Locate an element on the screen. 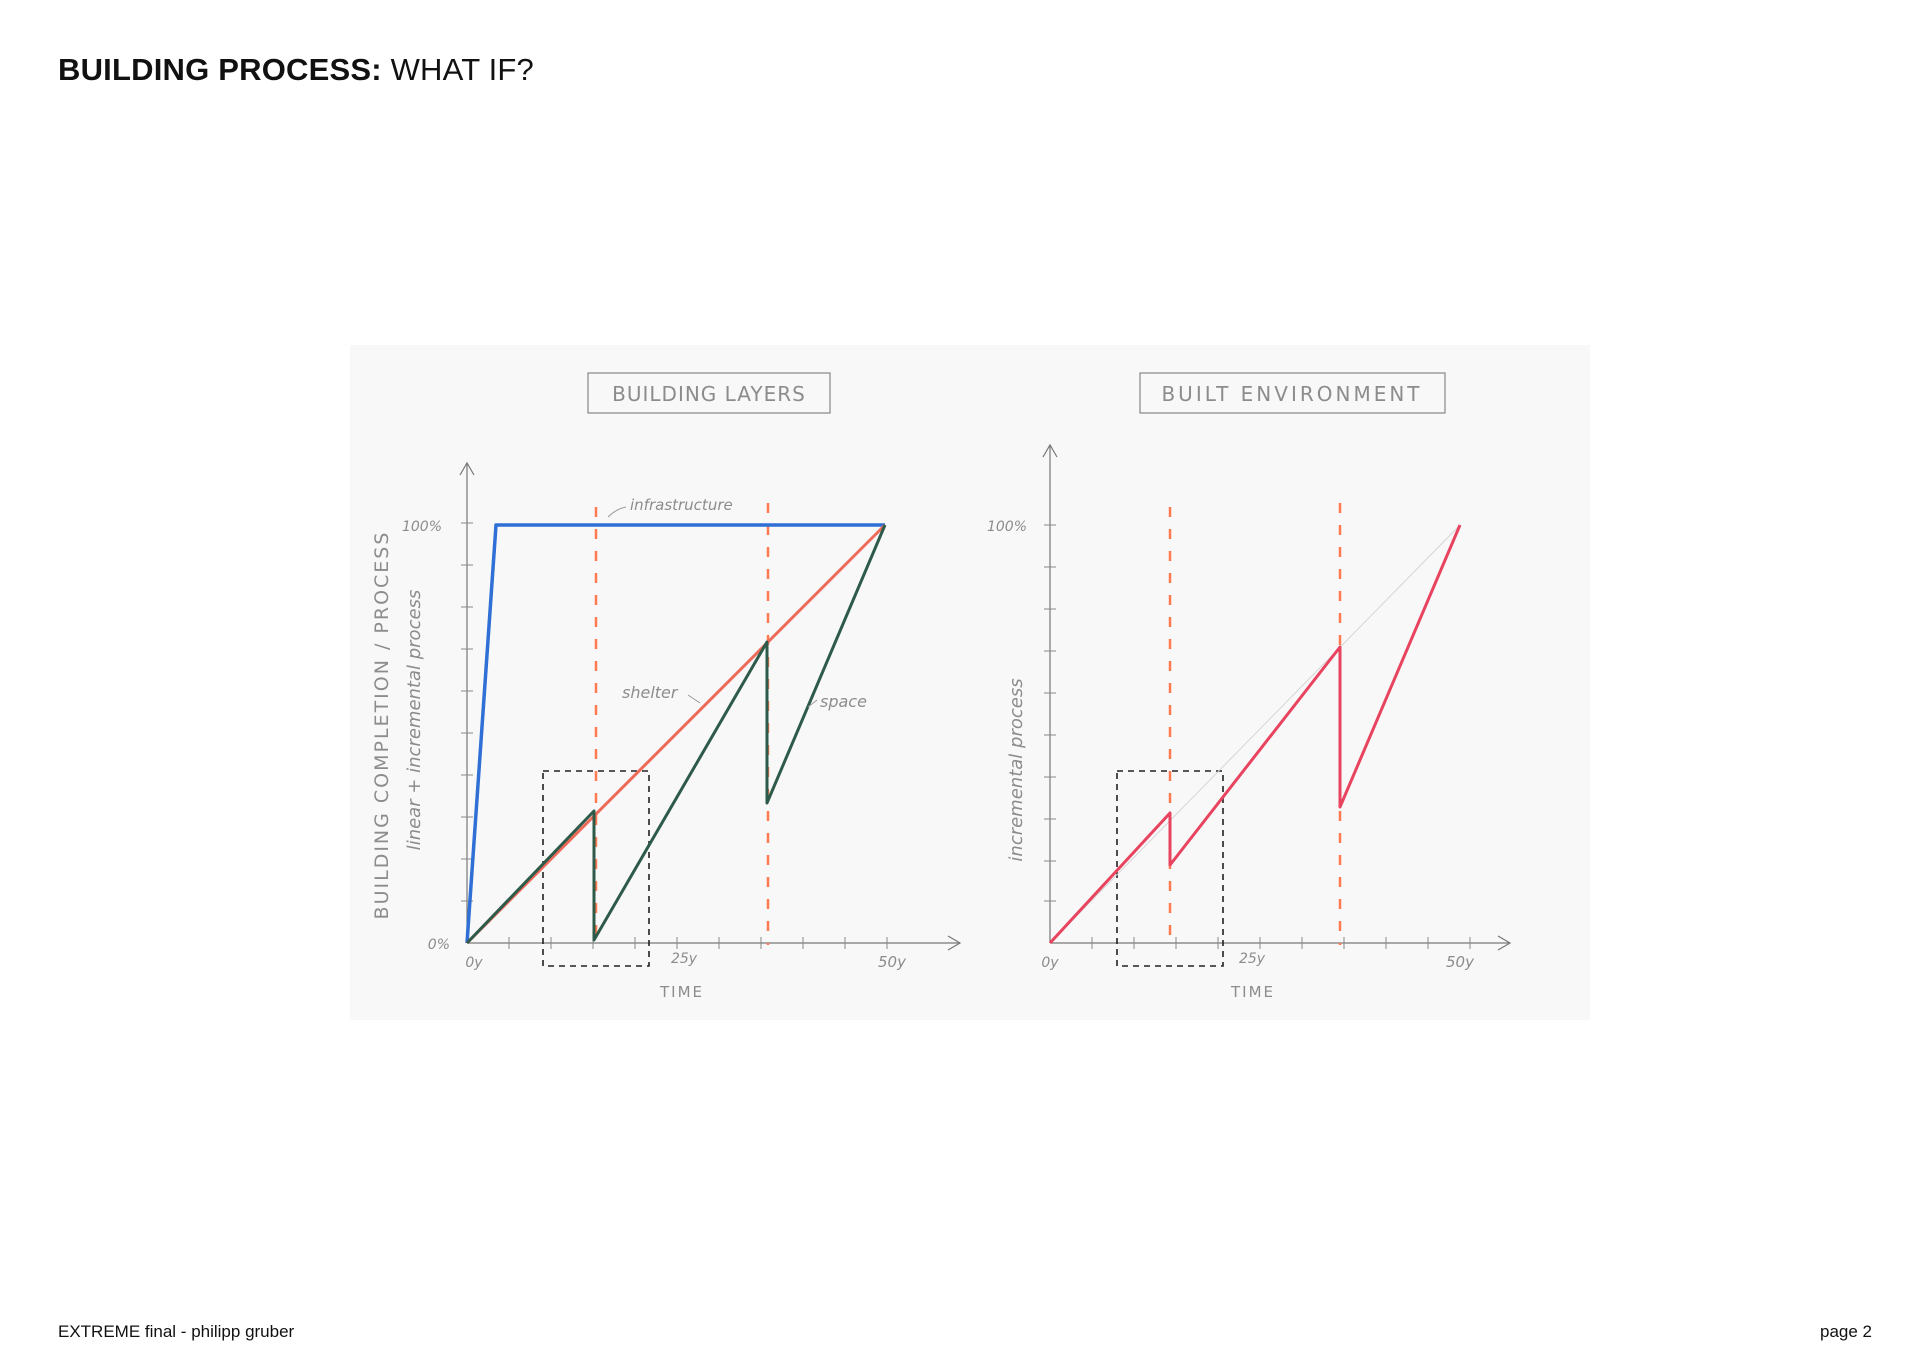 This screenshot has width=1920, height=1357. annotation-shelter-leader is located at coordinates (694, 699).